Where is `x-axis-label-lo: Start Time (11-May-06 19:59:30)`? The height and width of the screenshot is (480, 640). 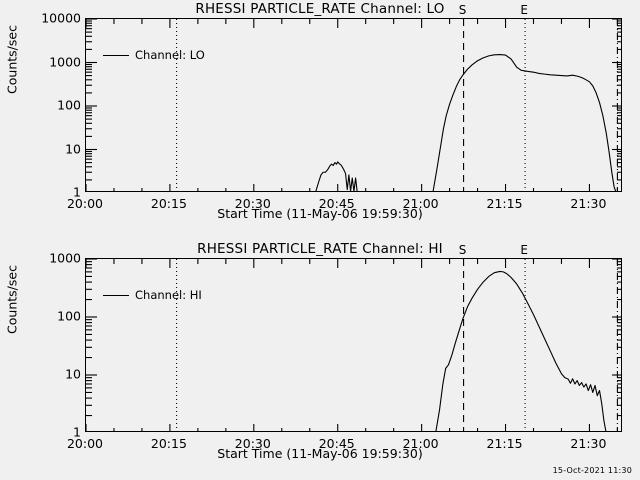 x-axis-label-lo: Start Time (11-May-06 19:59:30) is located at coordinates (320, 213).